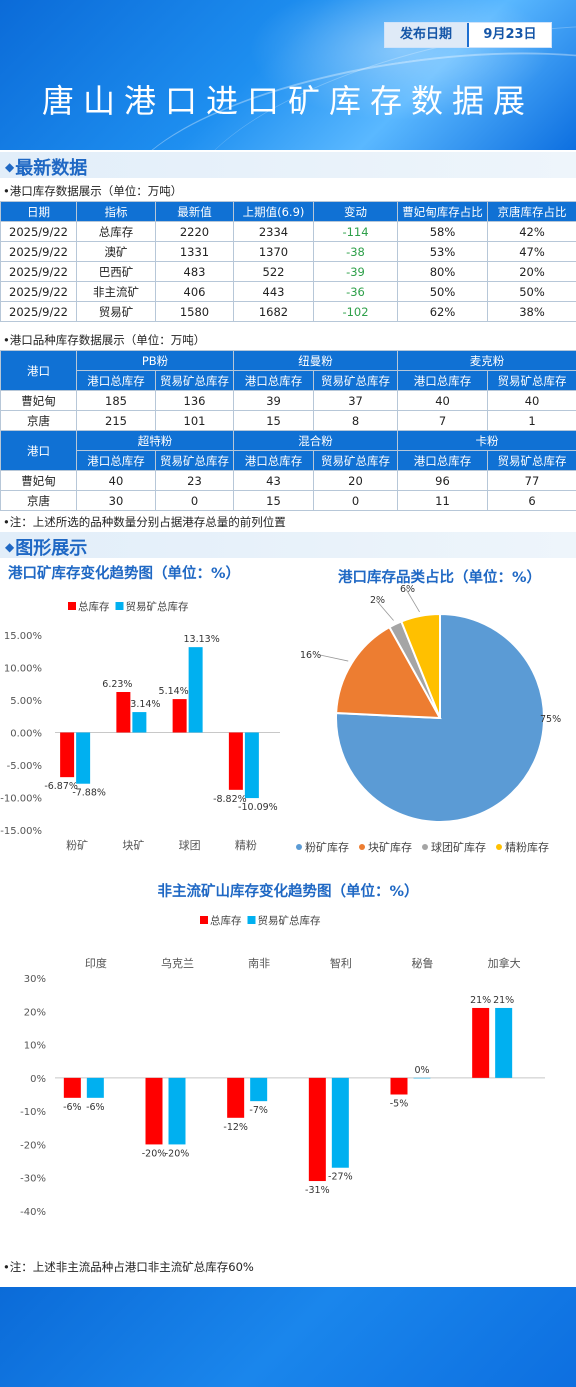 Image resolution: width=576 pixels, height=1387 pixels. I want to click on table2-note: •注：上述所选的品种数量分别占据港存总量的前列位置, so click(144, 522).